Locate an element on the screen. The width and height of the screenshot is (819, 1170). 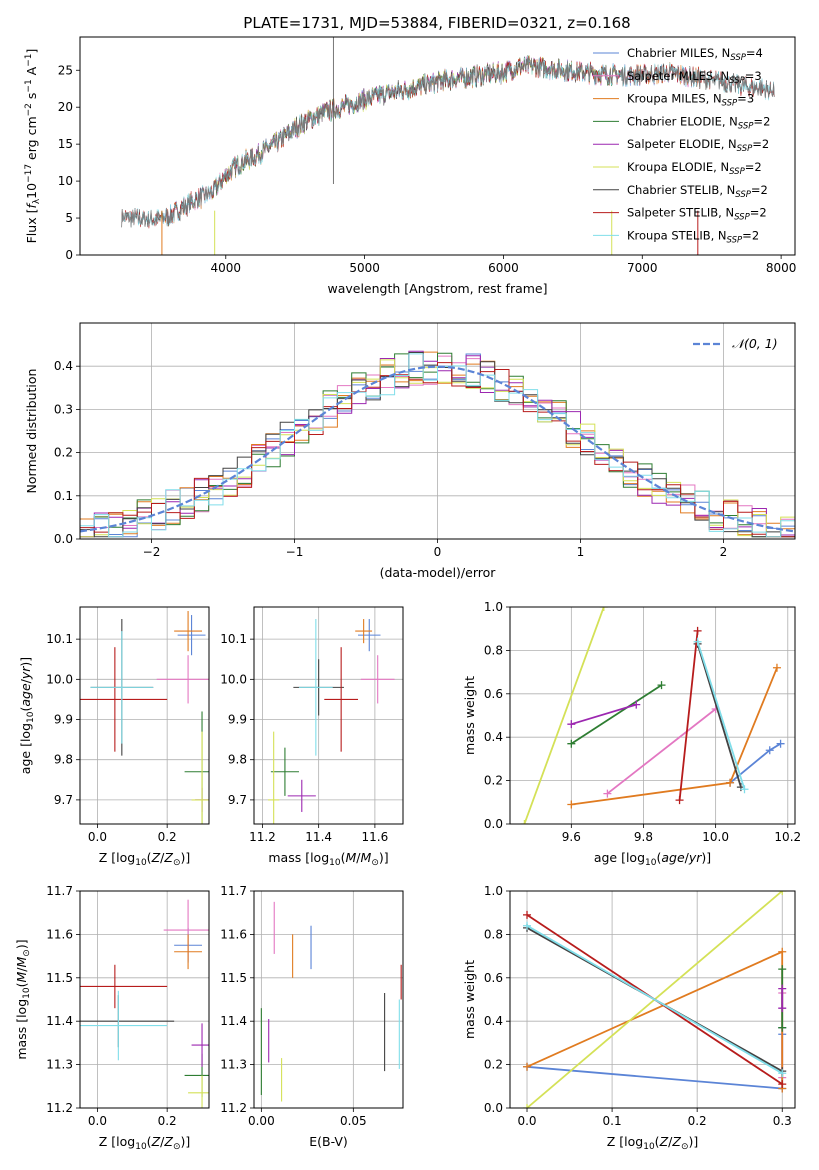
label-part: A is located at coordinates (31, 72).